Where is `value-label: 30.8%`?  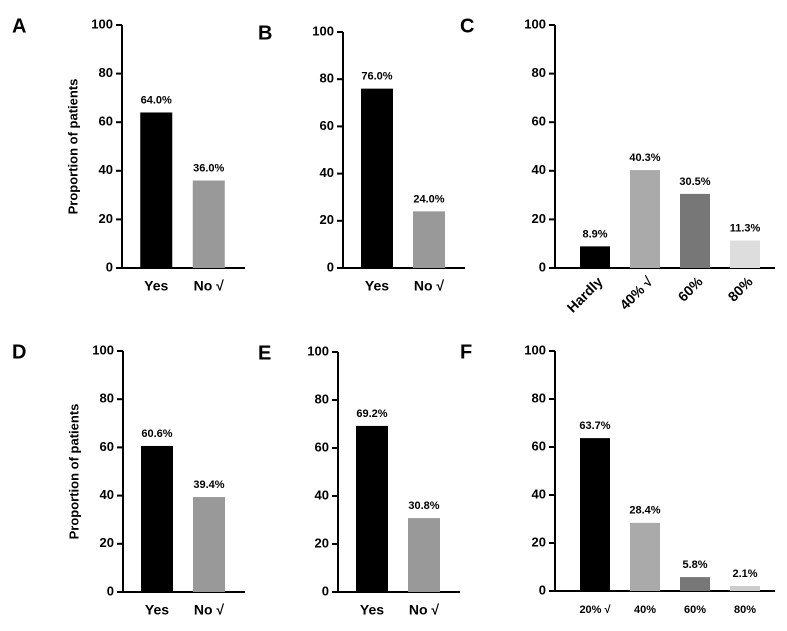 value-label: 30.8% is located at coordinates (423, 506).